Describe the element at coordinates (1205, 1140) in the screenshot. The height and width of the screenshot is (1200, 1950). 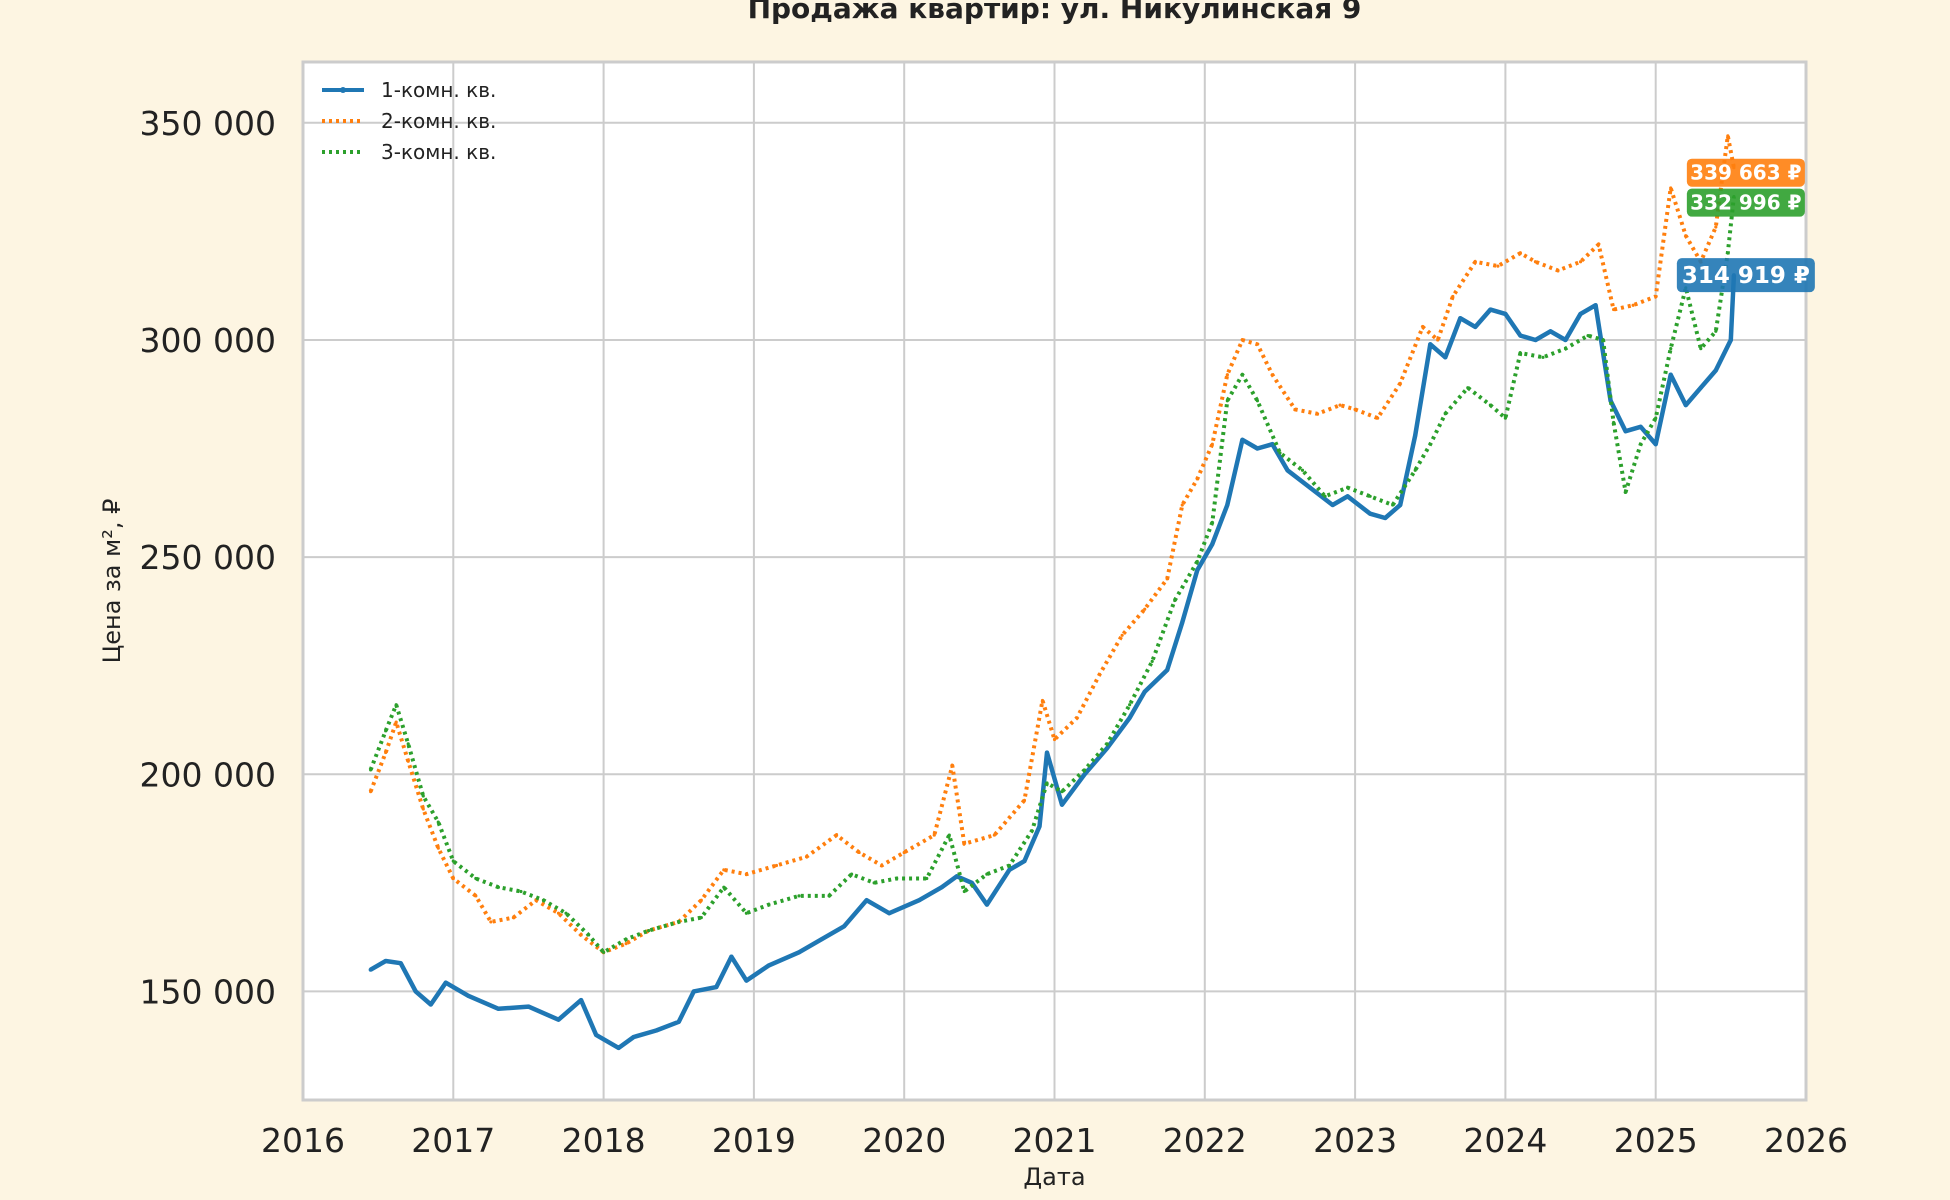
I see `x-tick-label: 2022` at that location.